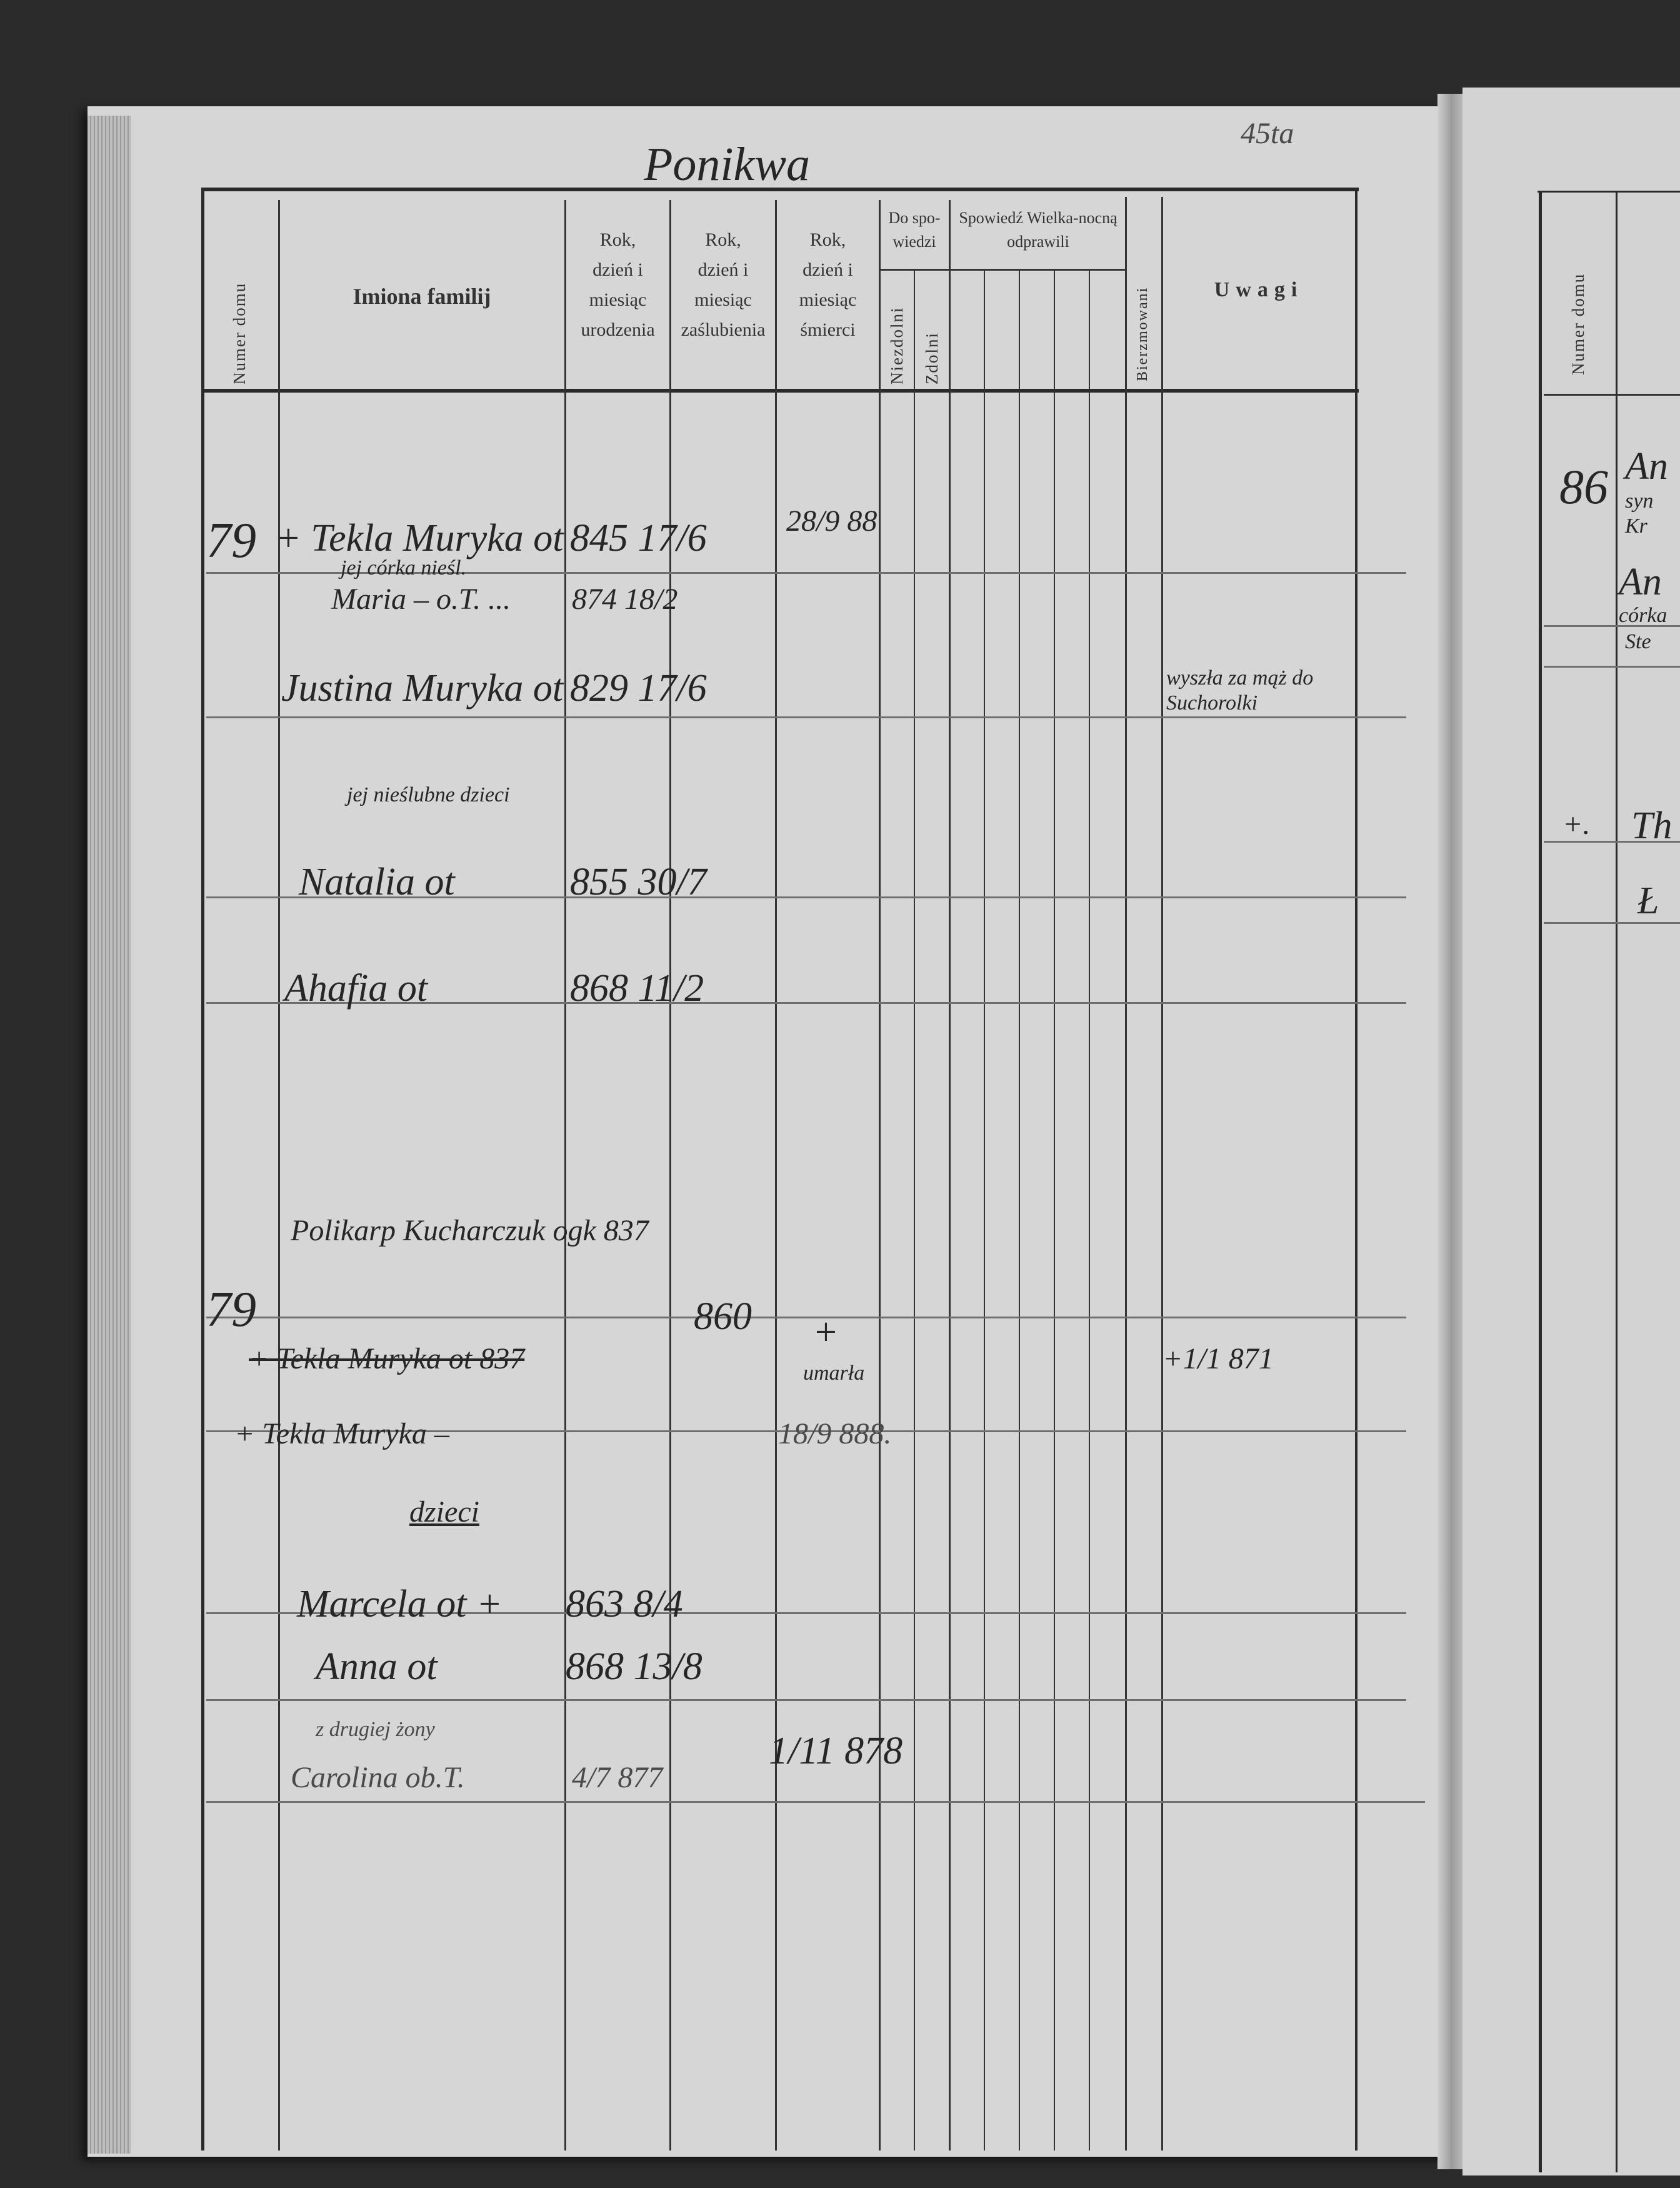 The height and width of the screenshot is (2188, 1680). What do you see at coordinates (1638, 641) in the screenshot?
I see `right-entry-note: Ste` at bounding box center [1638, 641].